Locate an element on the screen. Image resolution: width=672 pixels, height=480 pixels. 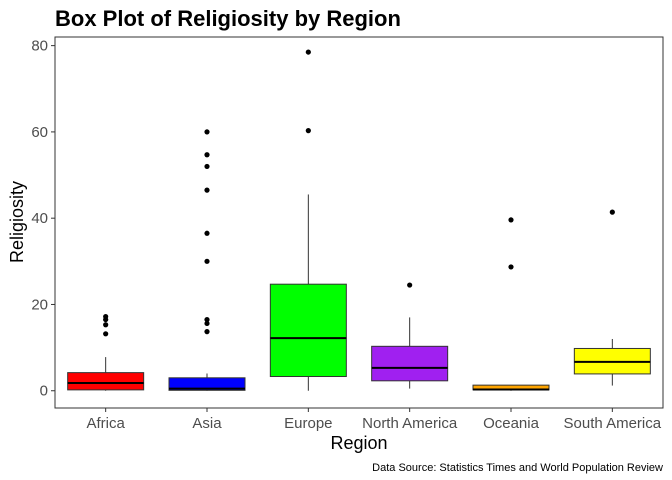
y-axis: 0 20 40 60 80 is located at coordinates (43, 219).